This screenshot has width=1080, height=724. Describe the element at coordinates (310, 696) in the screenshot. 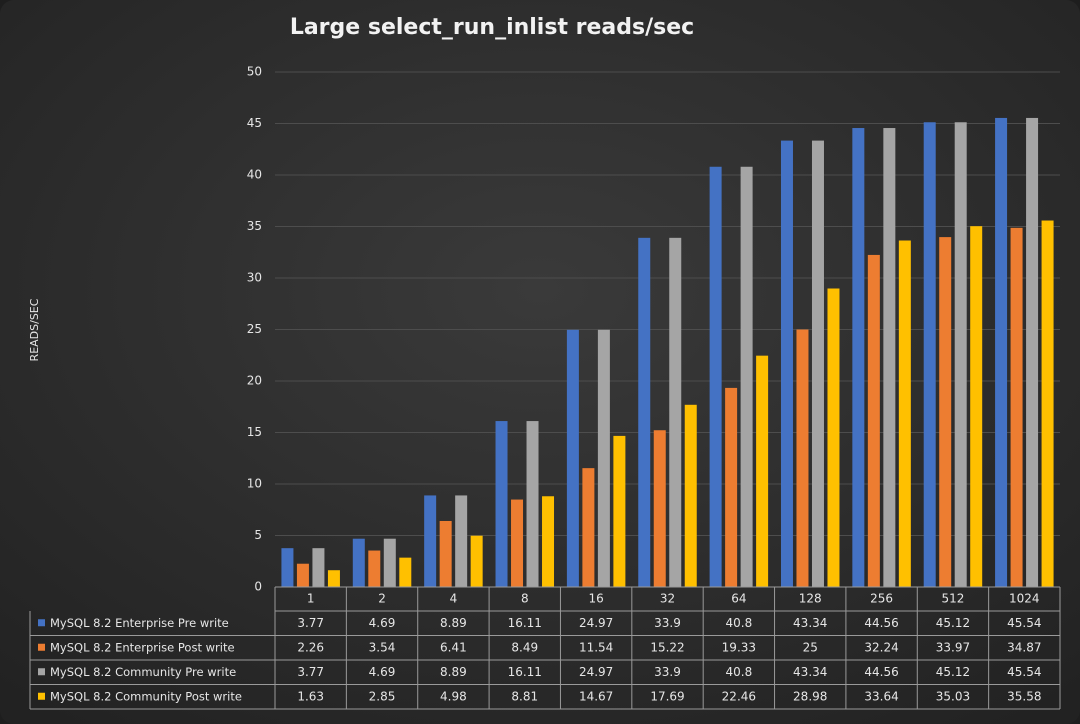

I see `table-value: 1.63` at that location.